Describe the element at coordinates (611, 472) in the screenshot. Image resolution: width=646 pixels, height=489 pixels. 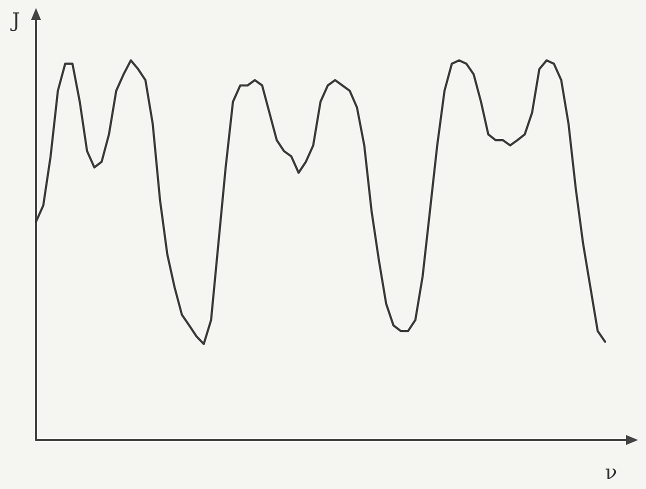
I see `x-axis-title: ν` at that location.